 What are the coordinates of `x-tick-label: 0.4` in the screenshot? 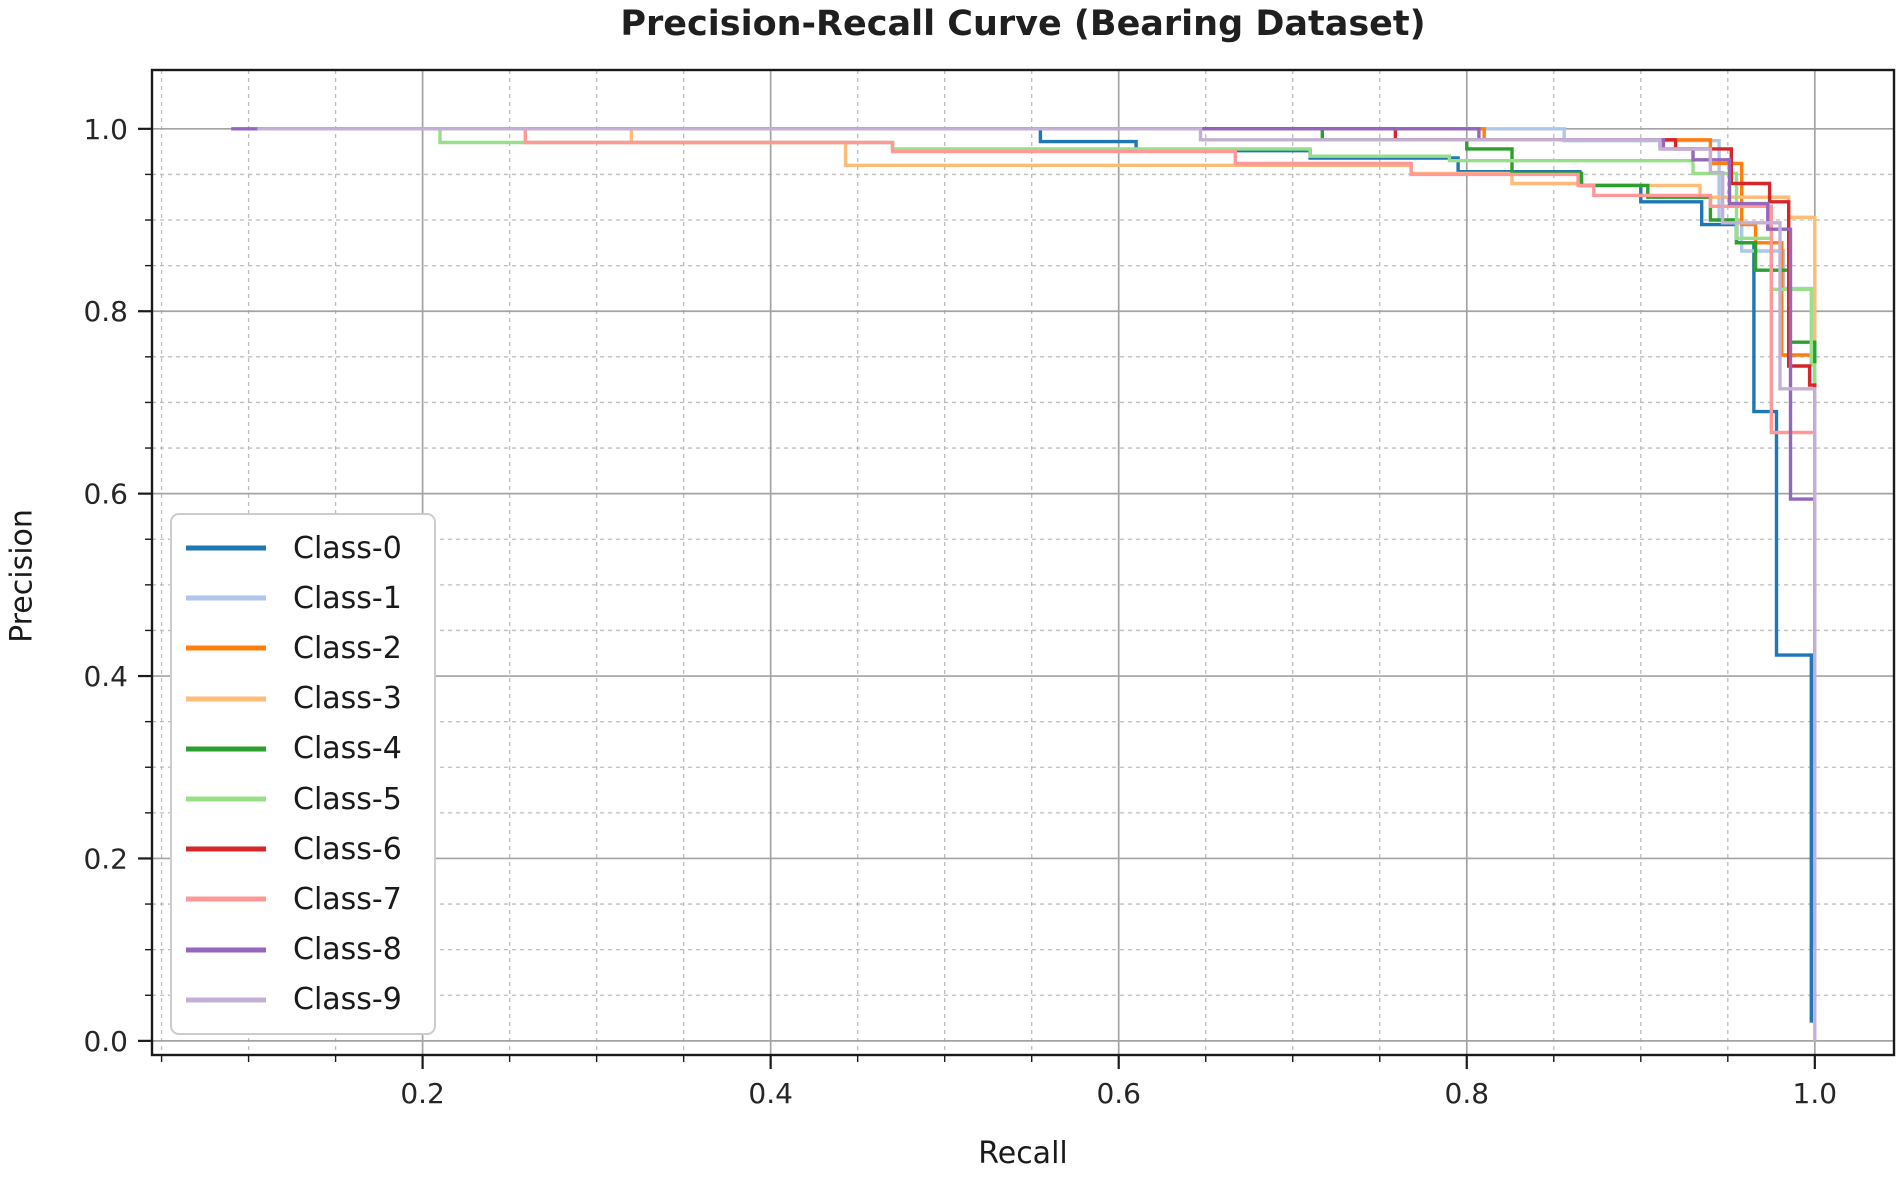 It's located at (770, 1093).